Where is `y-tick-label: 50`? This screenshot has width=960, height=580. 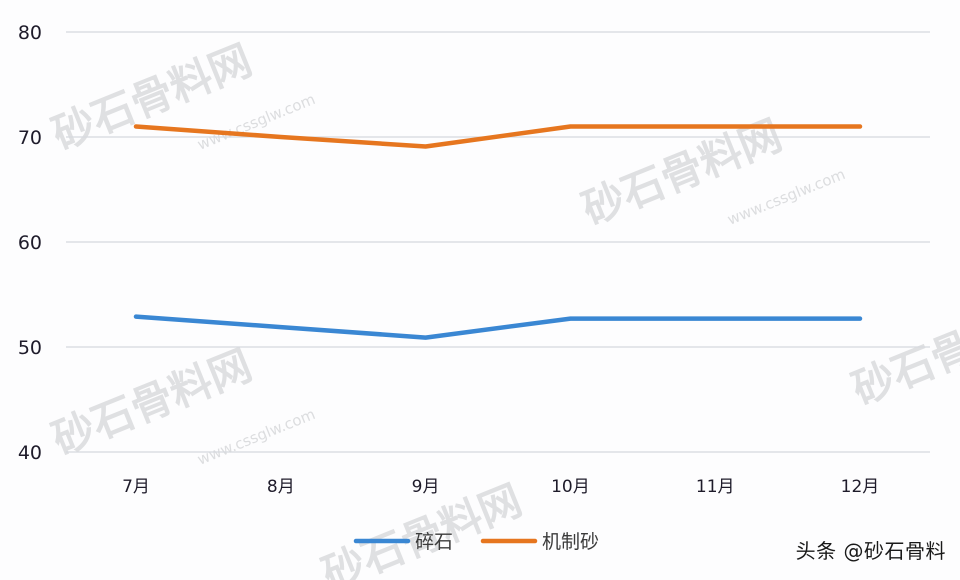 y-tick-label: 50 is located at coordinates (30, 348).